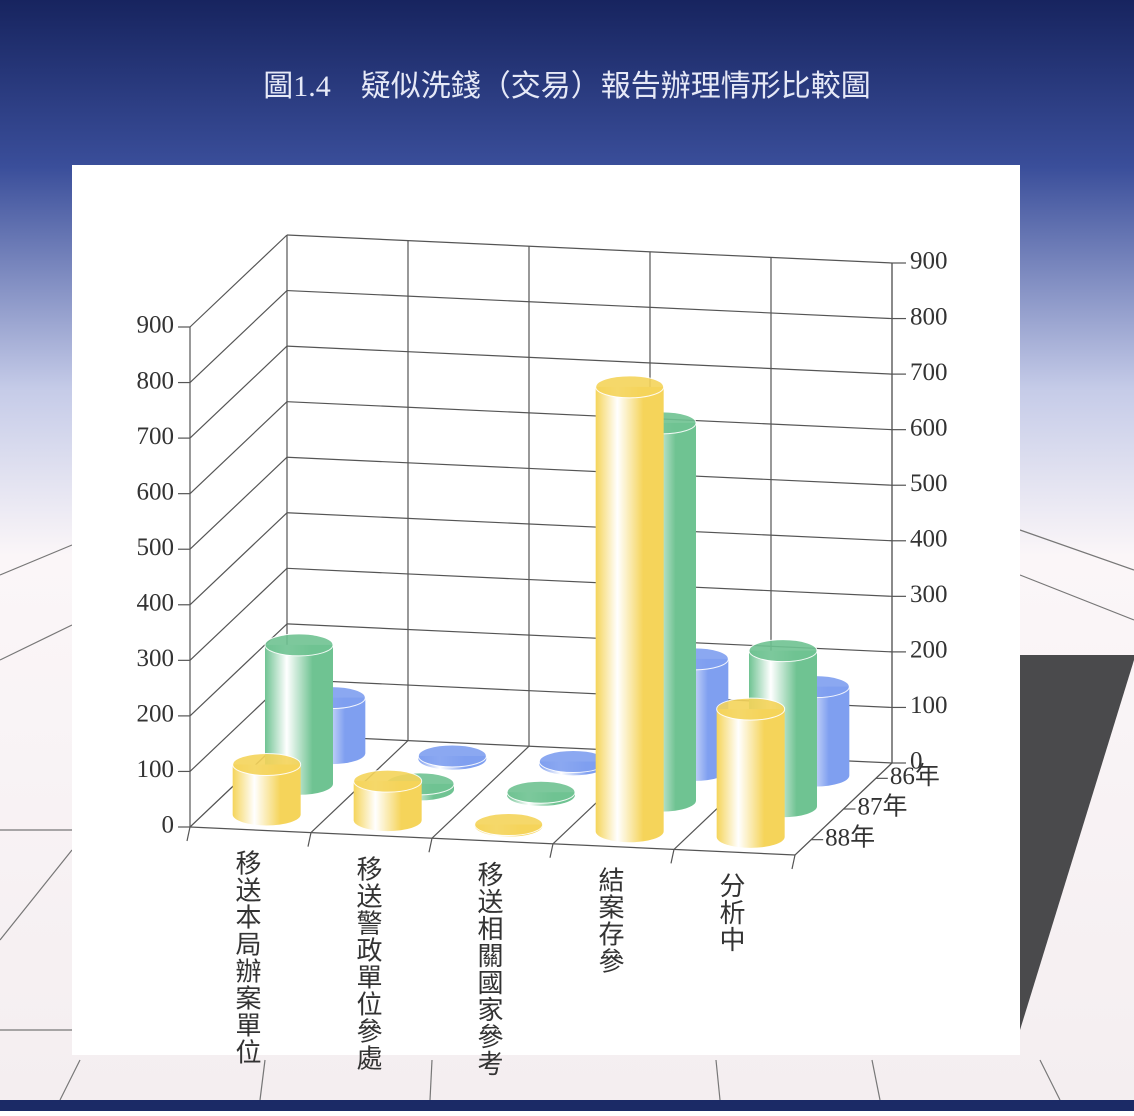 The height and width of the screenshot is (1116, 1134). I want to click on y2-tick-label: 400, so click(929, 539).